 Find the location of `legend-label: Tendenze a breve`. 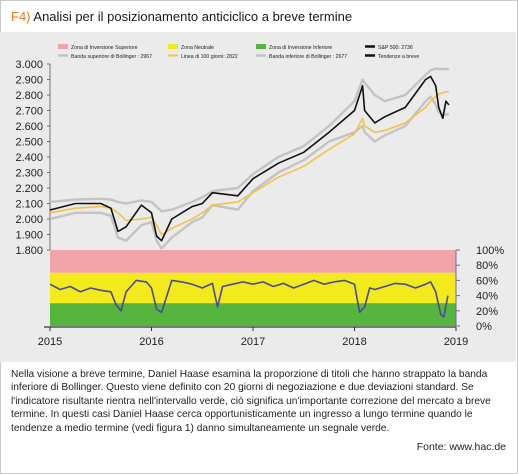

legend-label: Tendenze a breve is located at coordinates (398, 57).